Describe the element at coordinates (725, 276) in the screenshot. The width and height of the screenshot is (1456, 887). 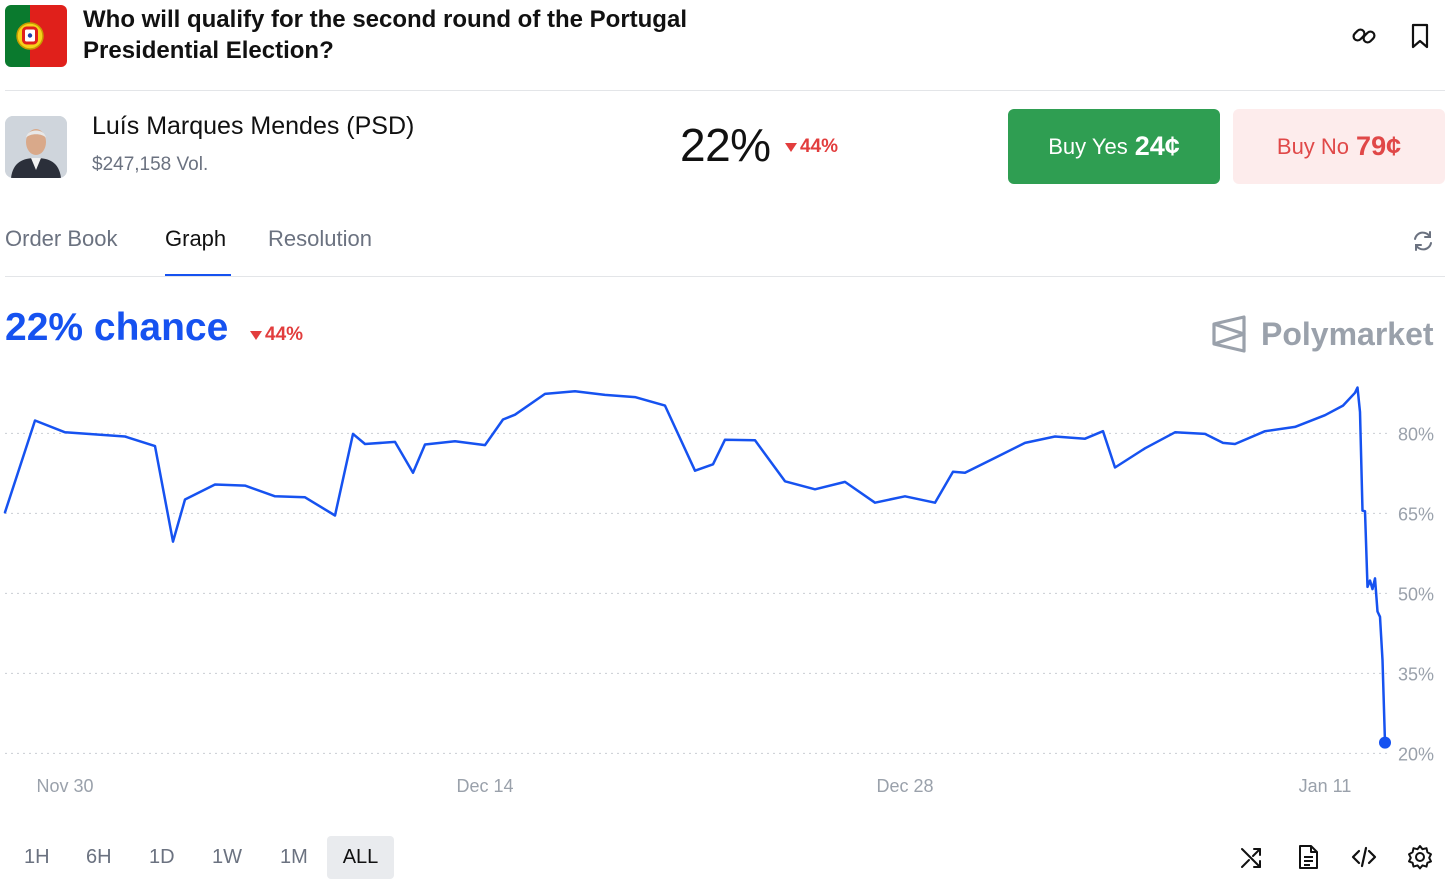
I see `tabs-divider` at that location.